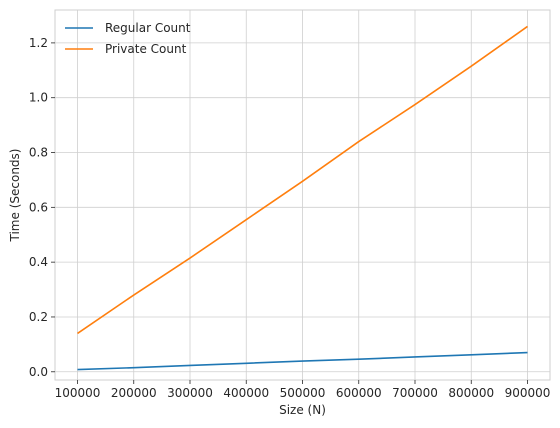 The height and width of the screenshot is (428, 560). What do you see at coordinates (38, 262) in the screenshot?
I see `y-tick-label: 0.4` at bounding box center [38, 262].